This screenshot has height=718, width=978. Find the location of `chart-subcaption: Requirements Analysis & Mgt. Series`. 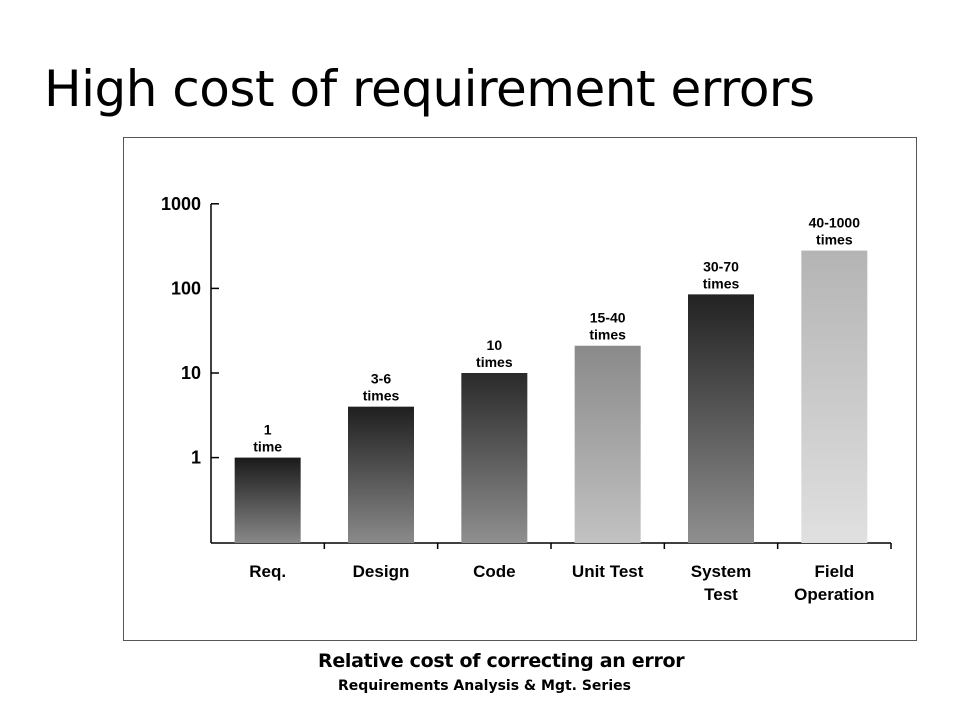

chart-subcaption: Requirements Analysis & Mgt. Series is located at coordinates (484, 686).